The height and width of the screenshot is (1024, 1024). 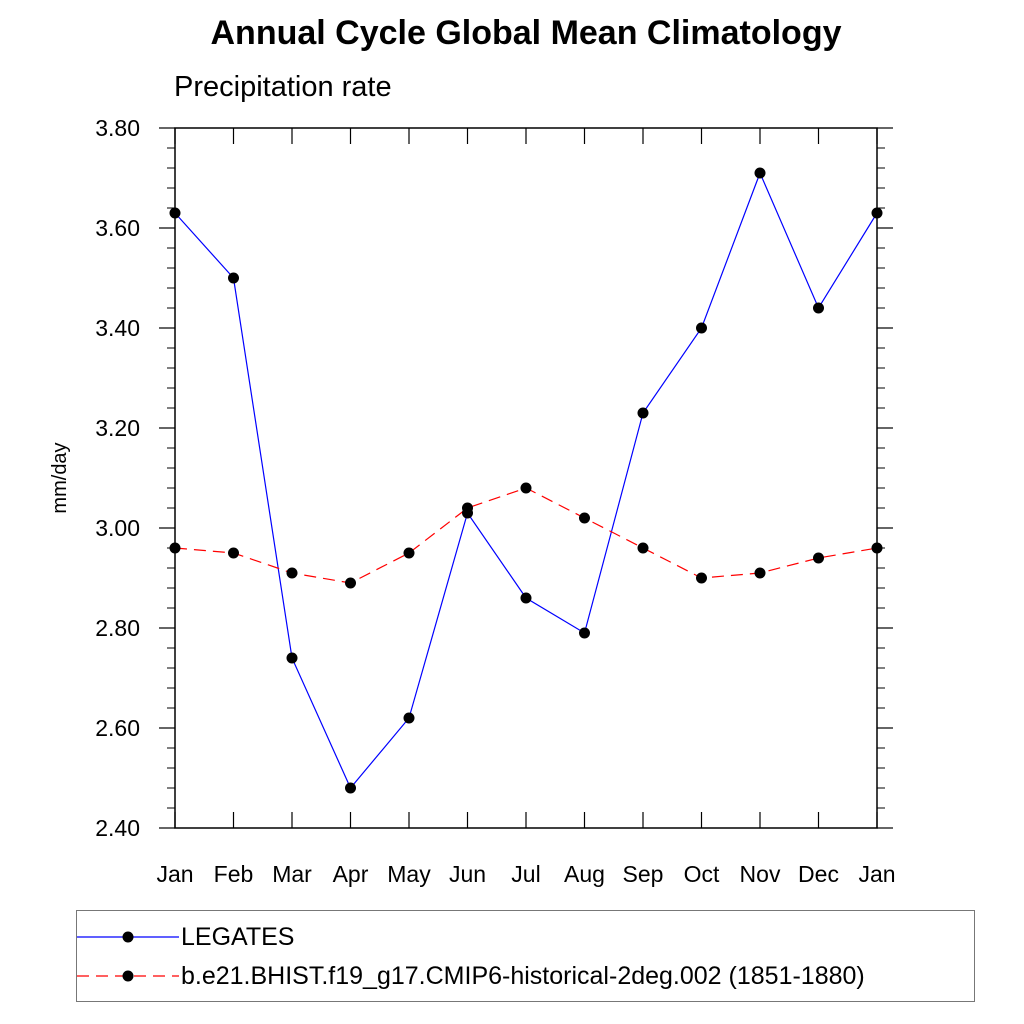 What do you see at coordinates (117, 228) in the screenshot?
I see `y-tick-label: 3.60` at bounding box center [117, 228].